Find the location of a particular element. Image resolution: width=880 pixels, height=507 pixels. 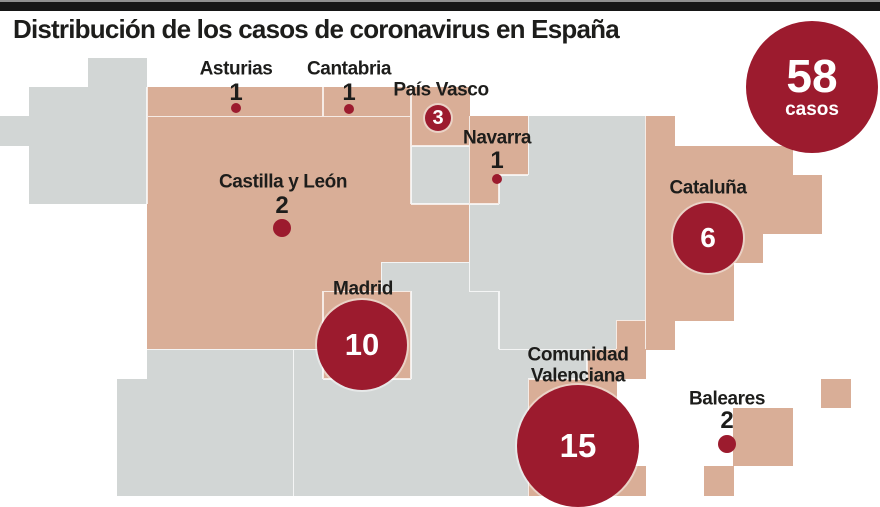

case-bubble-pais-vasco: 3 is located at coordinates (438, 118).